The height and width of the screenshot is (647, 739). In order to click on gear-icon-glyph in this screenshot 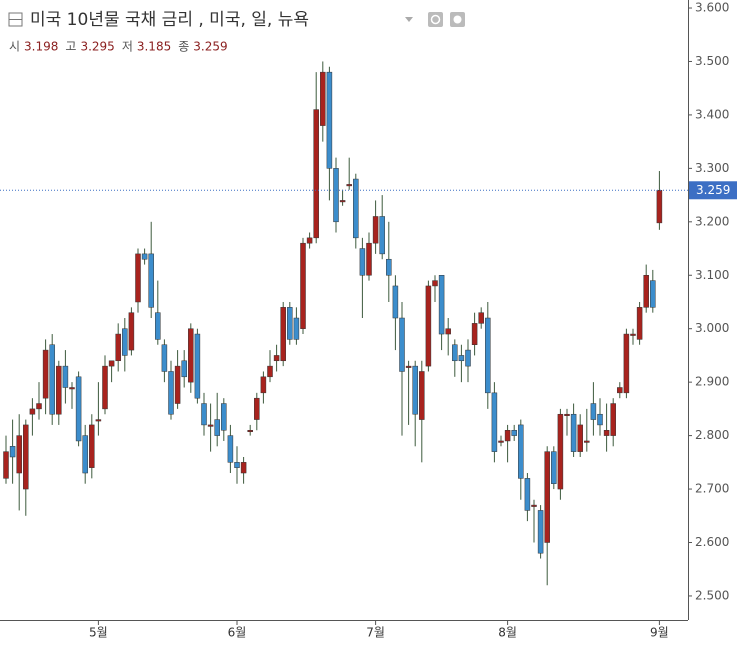, I will do `click(457, 19)`.